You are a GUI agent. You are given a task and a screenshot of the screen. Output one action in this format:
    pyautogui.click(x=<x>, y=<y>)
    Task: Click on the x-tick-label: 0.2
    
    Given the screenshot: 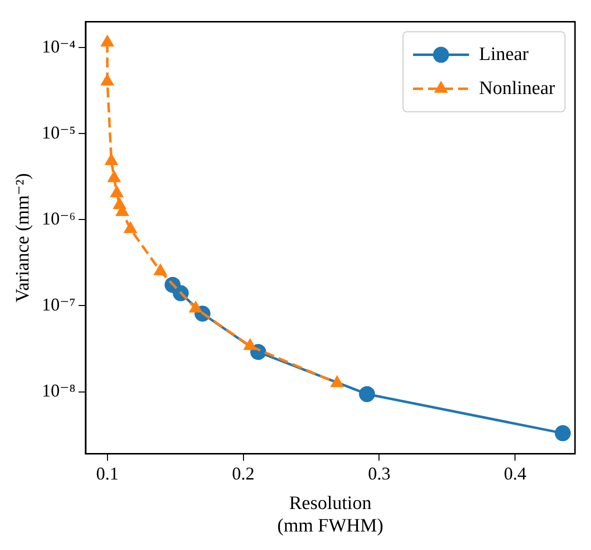 What is the action you would take?
    pyautogui.click(x=243, y=473)
    